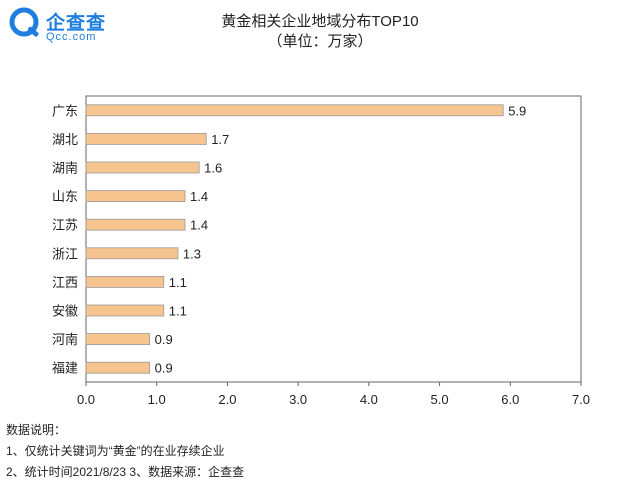 Image resolution: width=640 pixels, height=485 pixels. What do you see at coordinates (192, 253) in the screenshot?
I see `data-label: 1.3` at bounding box center [192, 253].